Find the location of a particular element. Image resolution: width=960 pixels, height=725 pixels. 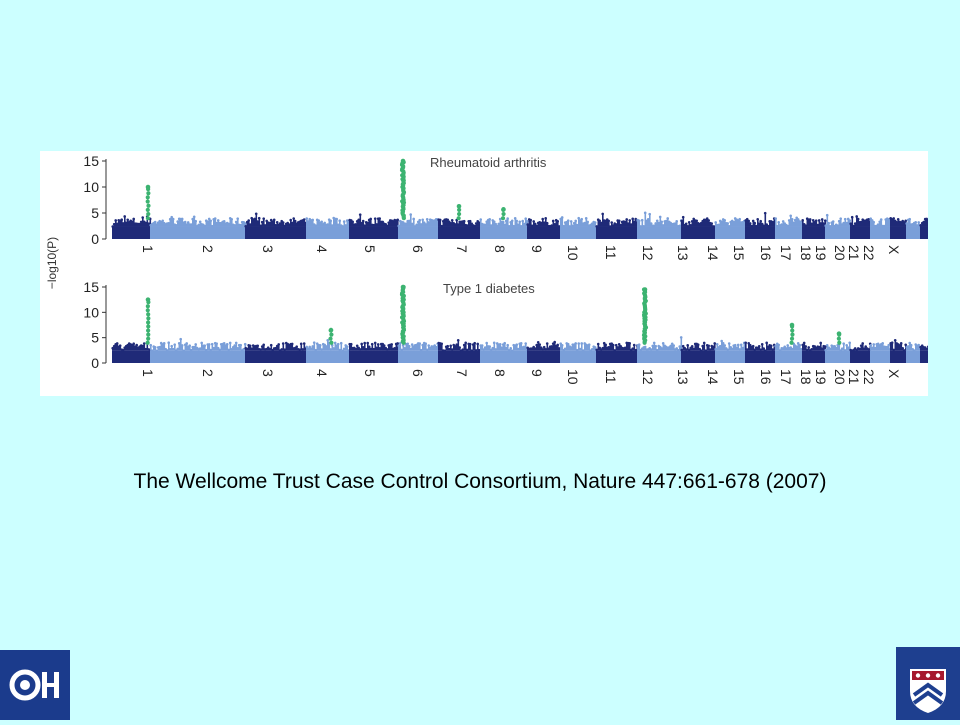

significant-peak-chr7 is located at coordinates (459, 212).